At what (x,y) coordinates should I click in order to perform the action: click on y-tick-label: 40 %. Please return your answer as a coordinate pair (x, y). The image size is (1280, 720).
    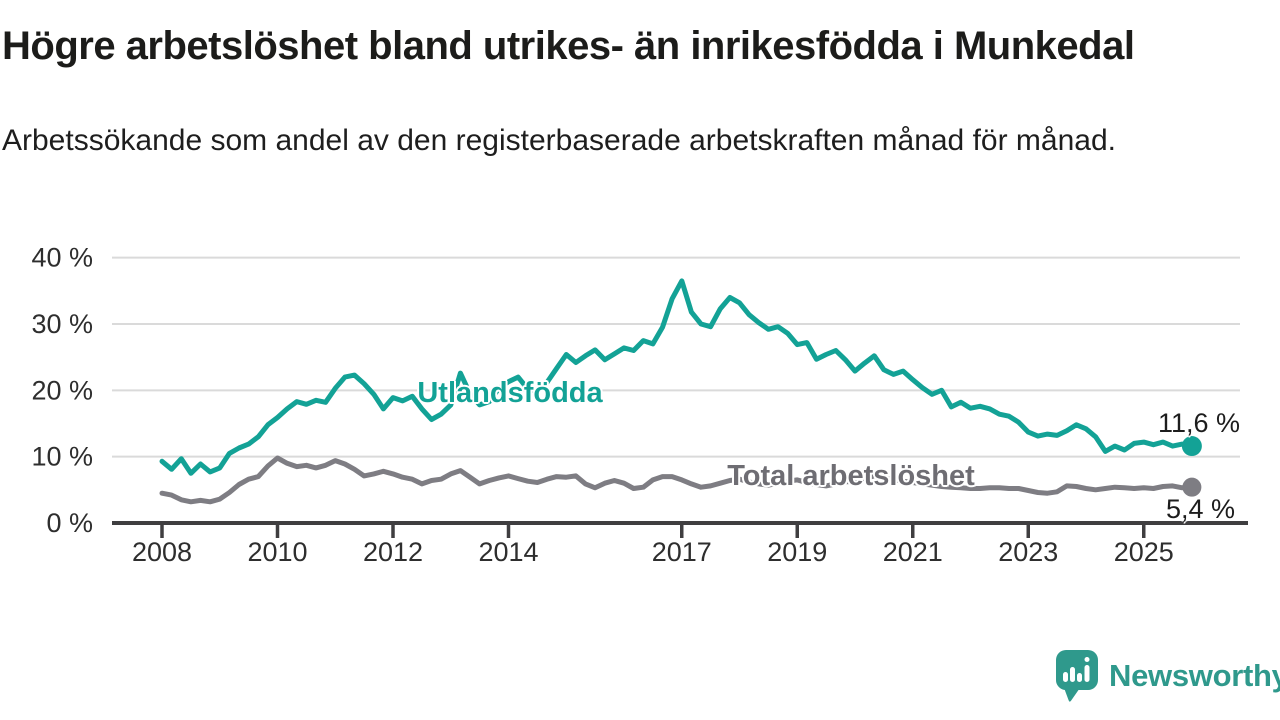
    Looking at the image, I should click on (62, 258).